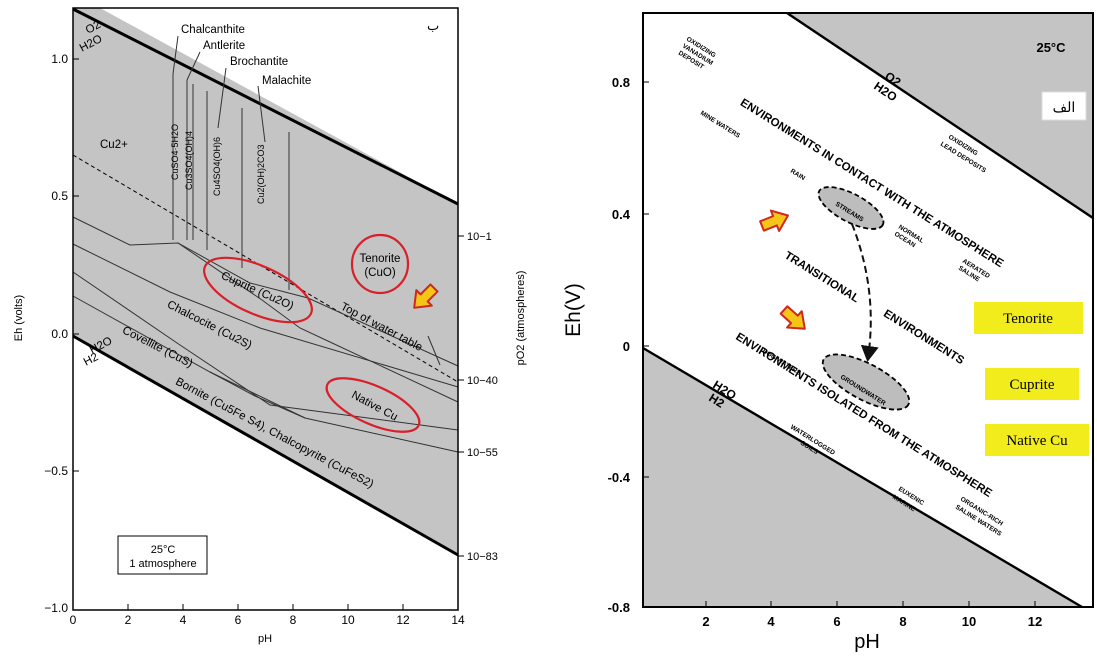 This screenshot has height=657, width=1097. What do you see at coordinates (851, 208) in the screenshot?
I see `streams-ellipse` at bounding box center [851, 208].